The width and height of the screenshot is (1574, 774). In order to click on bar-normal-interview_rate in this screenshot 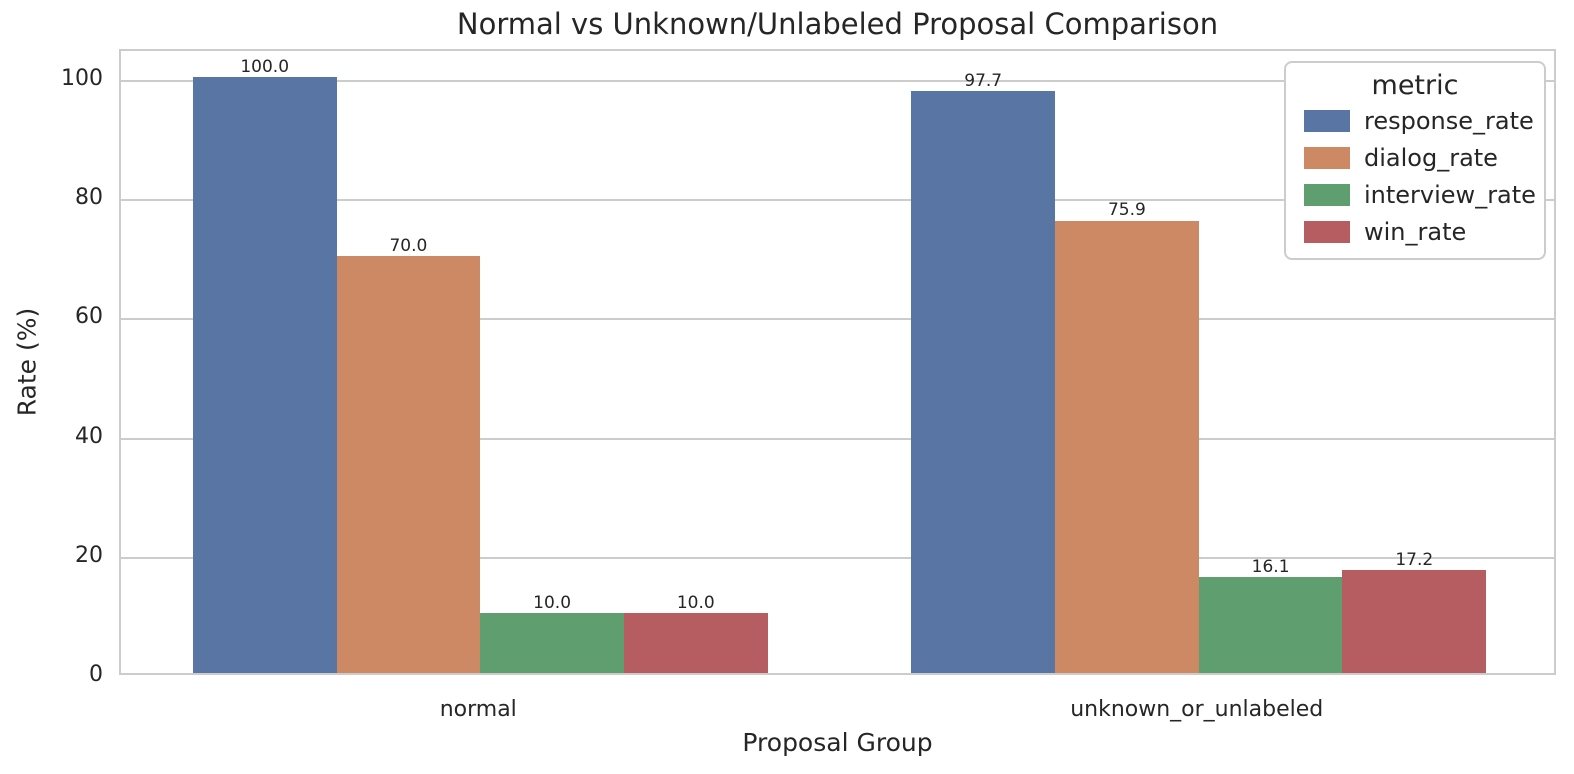, I will do `click(552, 643)`.